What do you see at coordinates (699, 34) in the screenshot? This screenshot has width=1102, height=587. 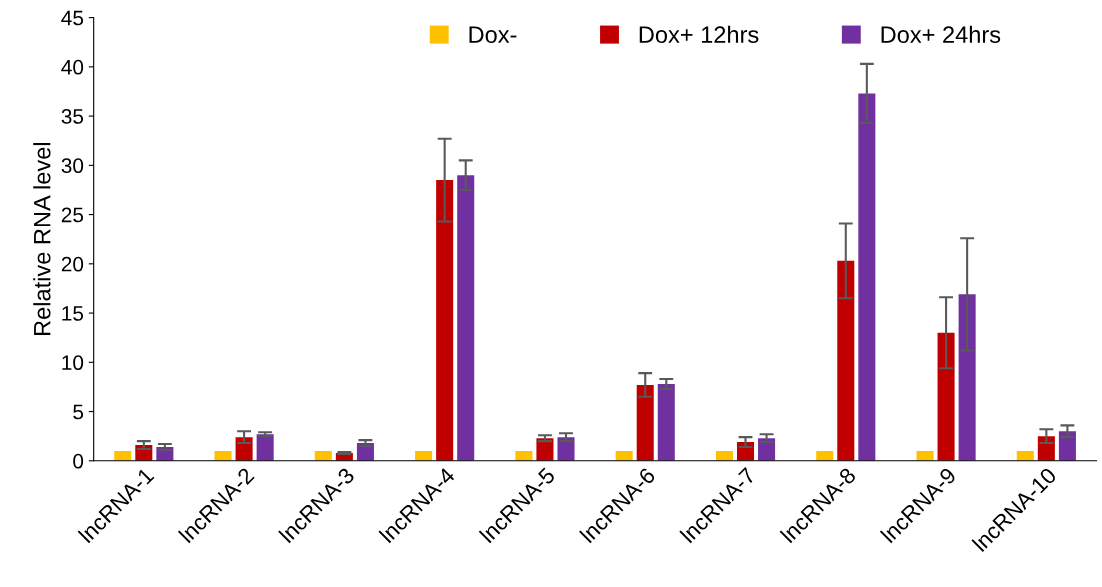 I see `legend-label: Dox+ 12hrs` at bounding box center [699, 34].